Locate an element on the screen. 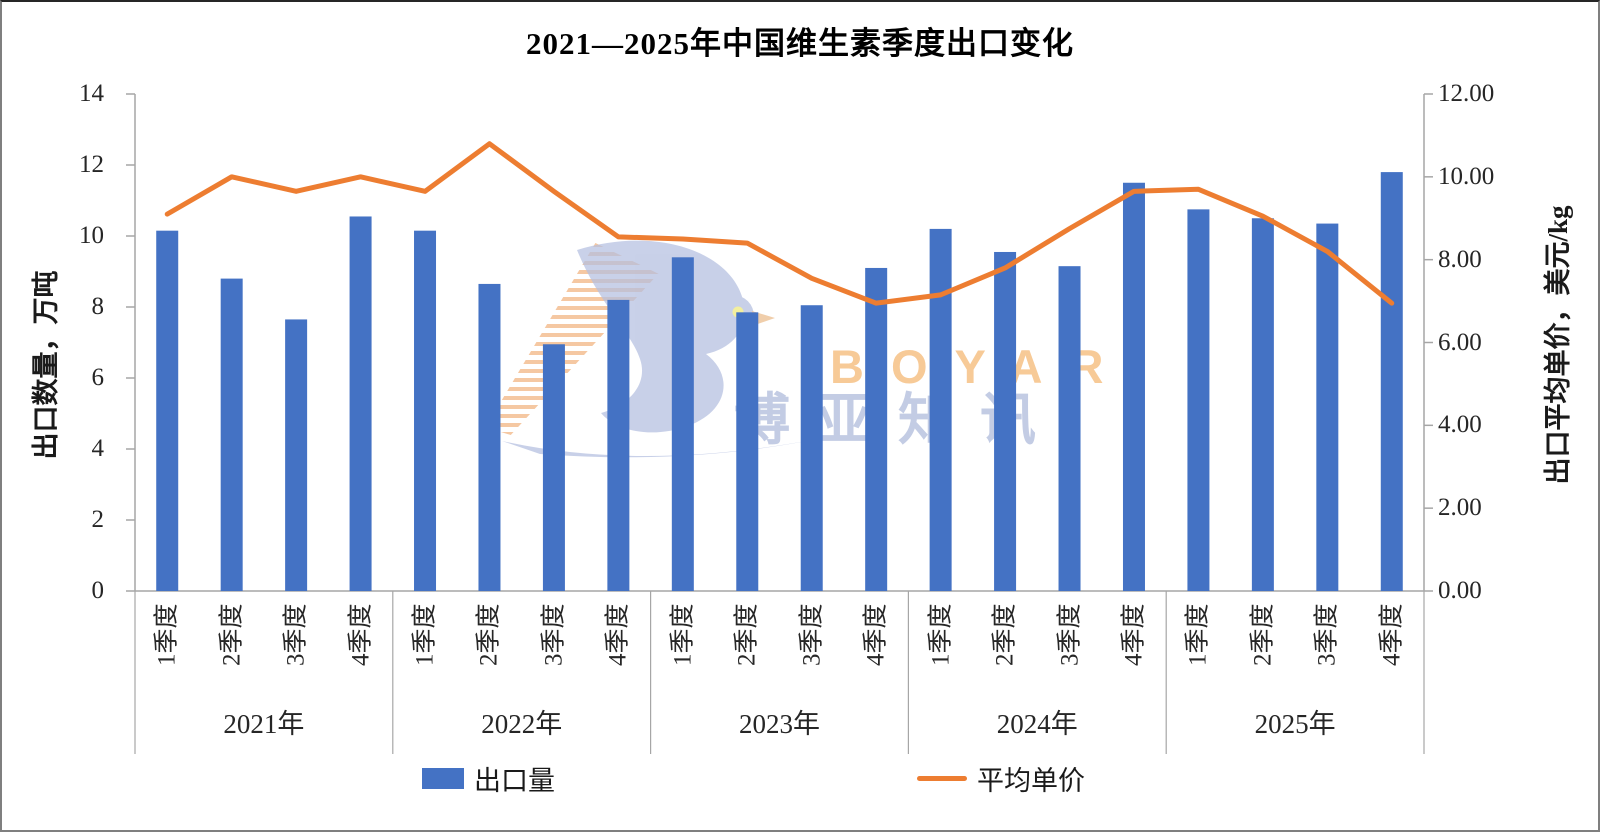 The image size is (1600, 832). chart-title: 2021—2025年中国维生素季度出口变化 is located at coordinates (800, 43).